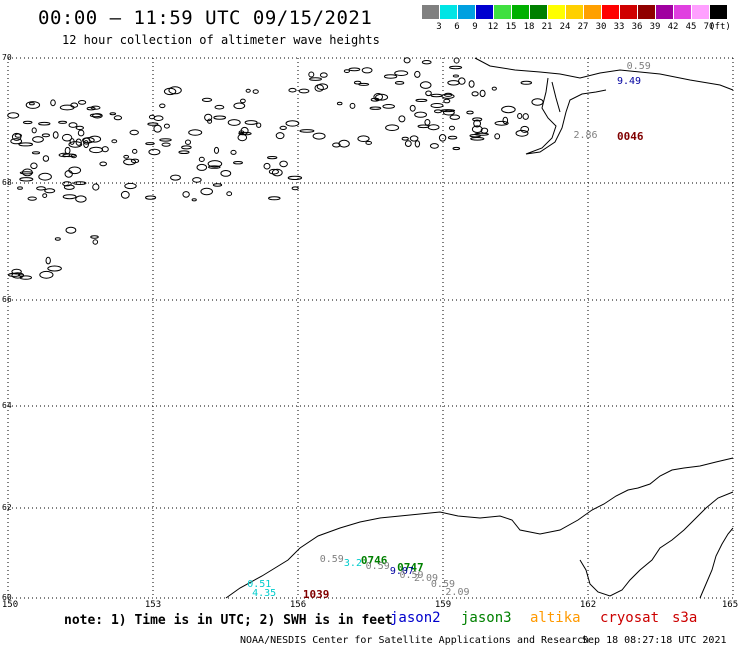 This screenshot has height=650, width=740. I want to click on lon-label: 150, so click(10, 605).